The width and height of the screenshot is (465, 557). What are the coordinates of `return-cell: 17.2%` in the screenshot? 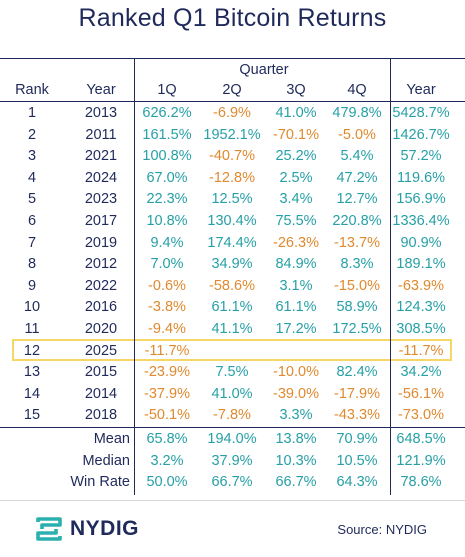 It's located at (296, 329).